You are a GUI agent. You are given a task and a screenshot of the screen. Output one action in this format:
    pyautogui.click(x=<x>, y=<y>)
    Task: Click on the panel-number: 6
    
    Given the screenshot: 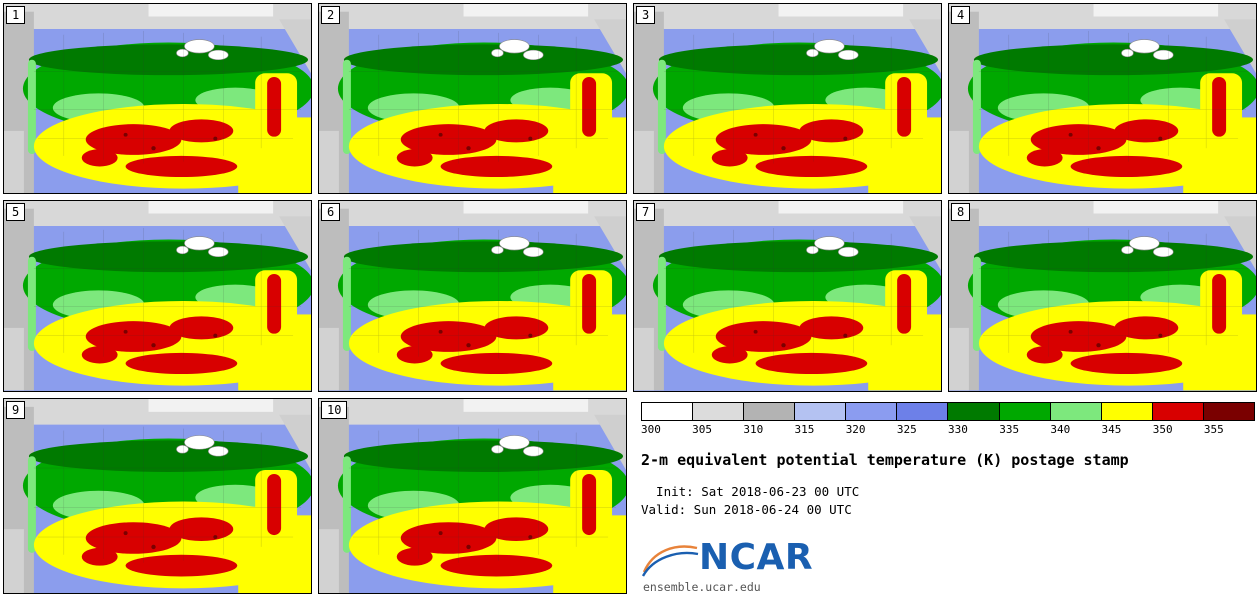 What is the action you would take?
    pyautogui.click(x=331, y=212)
    